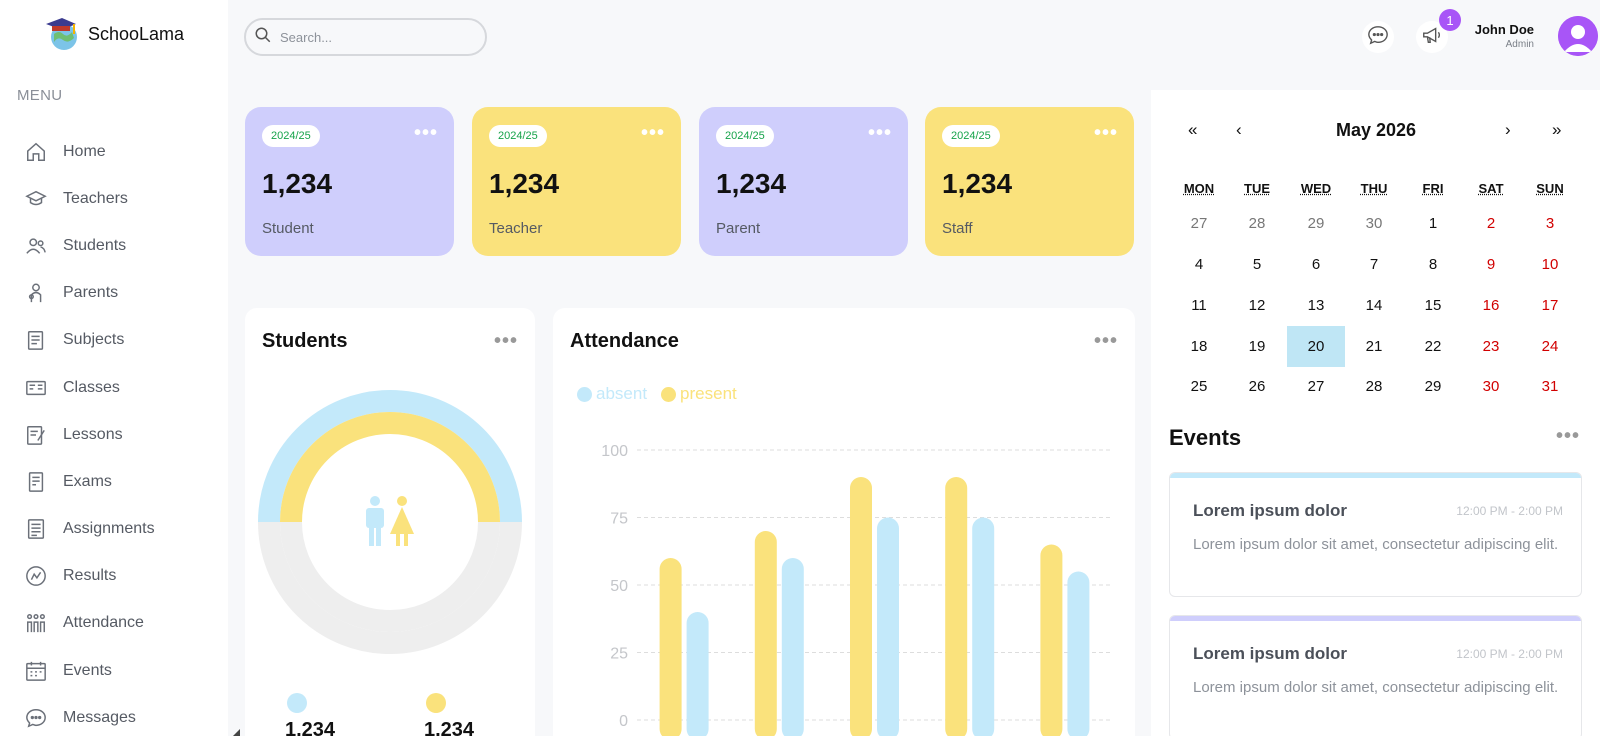  I want to click on y-tick-label: 0, so click(623, 721).